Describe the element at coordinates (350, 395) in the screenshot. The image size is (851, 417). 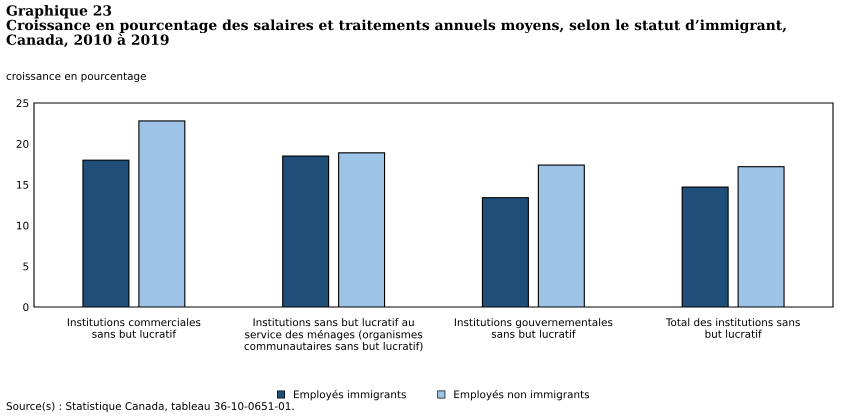
I see `legend-label: Employés immigrants` at that location.